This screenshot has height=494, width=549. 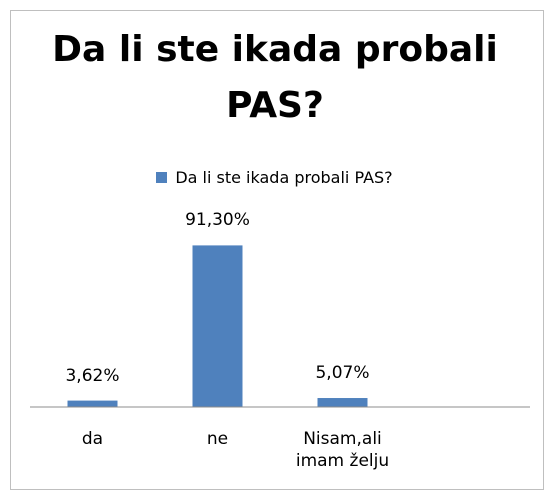 What do you see at coordinates (92, 439) in the screenshot?
I see `x-tick-label: da` at bounding box center [92, 439].